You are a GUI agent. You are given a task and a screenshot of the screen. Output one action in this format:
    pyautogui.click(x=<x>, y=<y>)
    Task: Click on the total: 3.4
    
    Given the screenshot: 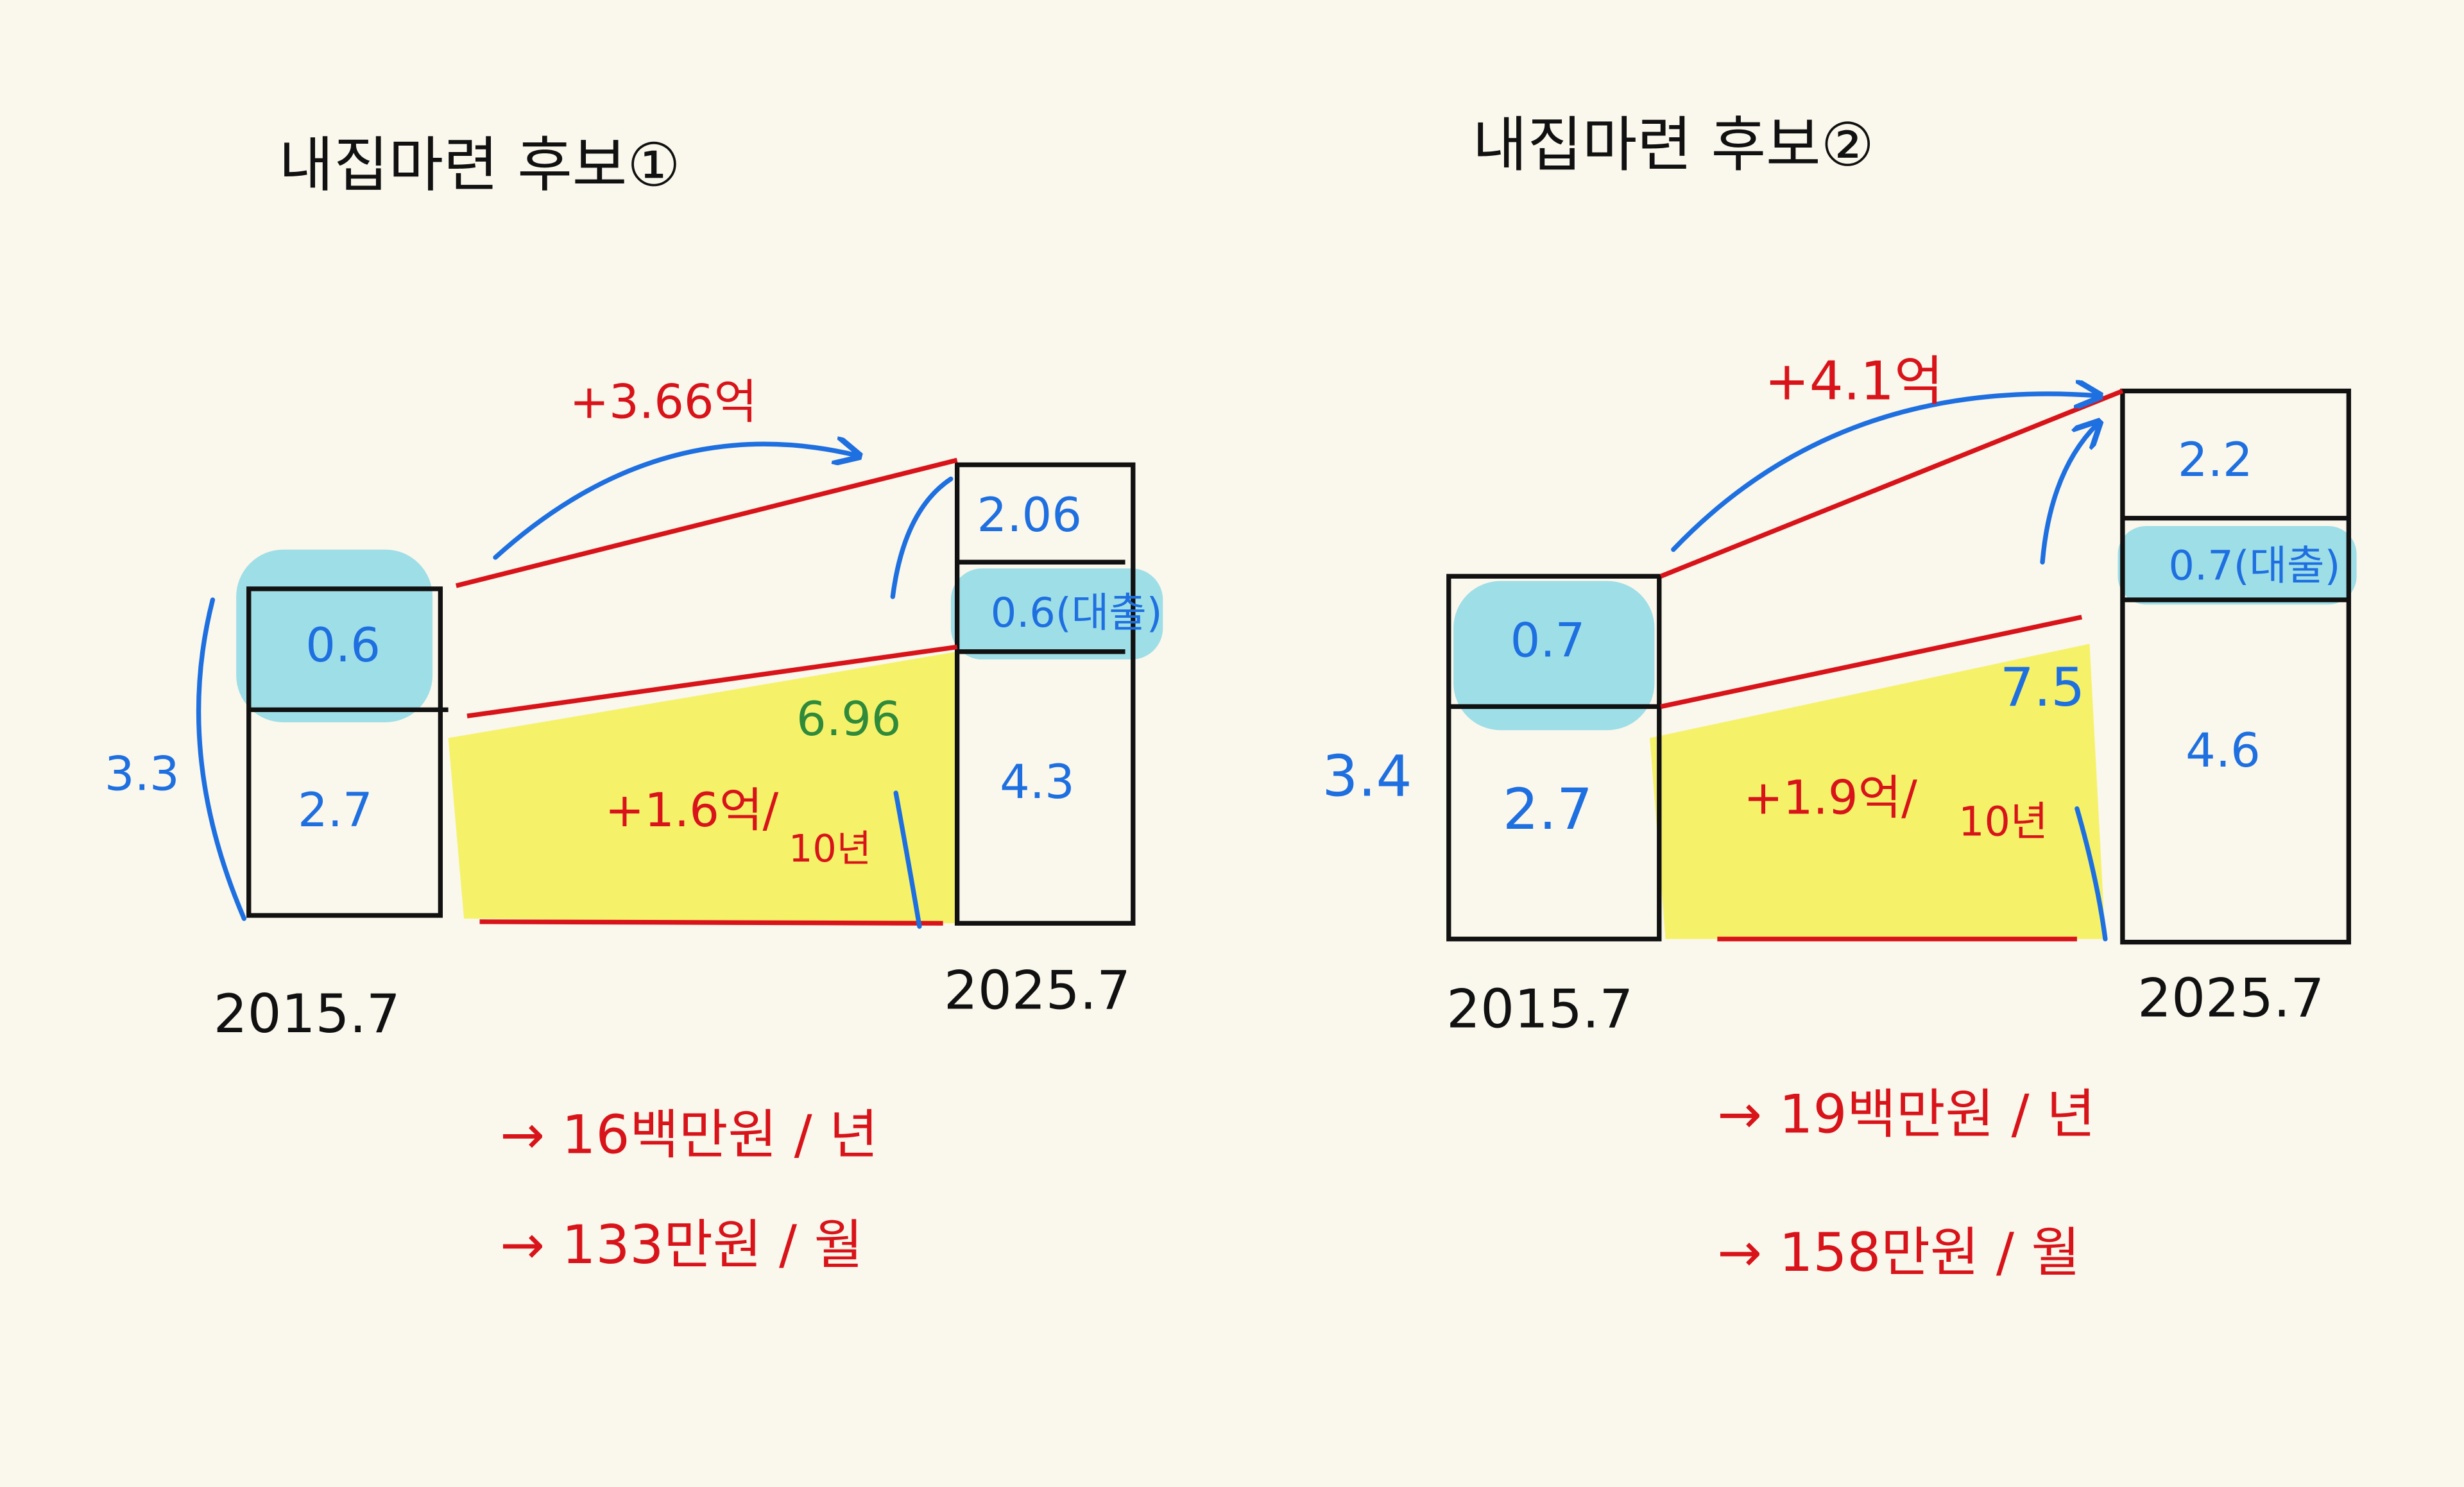 What is the action you would take?
    pyautogui.click(x=1367, y=776)
    